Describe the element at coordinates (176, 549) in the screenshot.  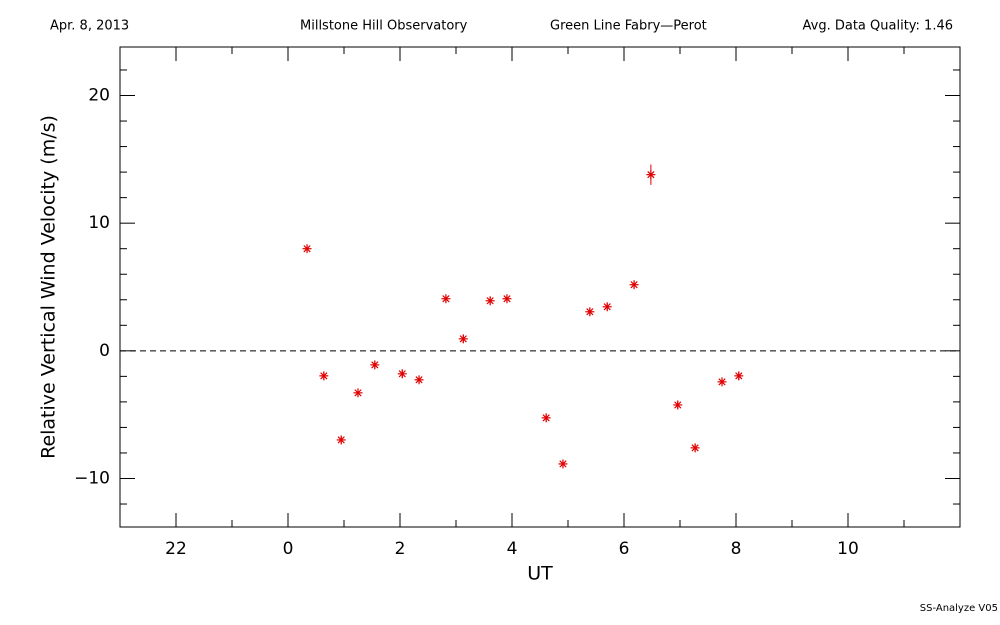
I see `x-tick-label: 22` at that location.